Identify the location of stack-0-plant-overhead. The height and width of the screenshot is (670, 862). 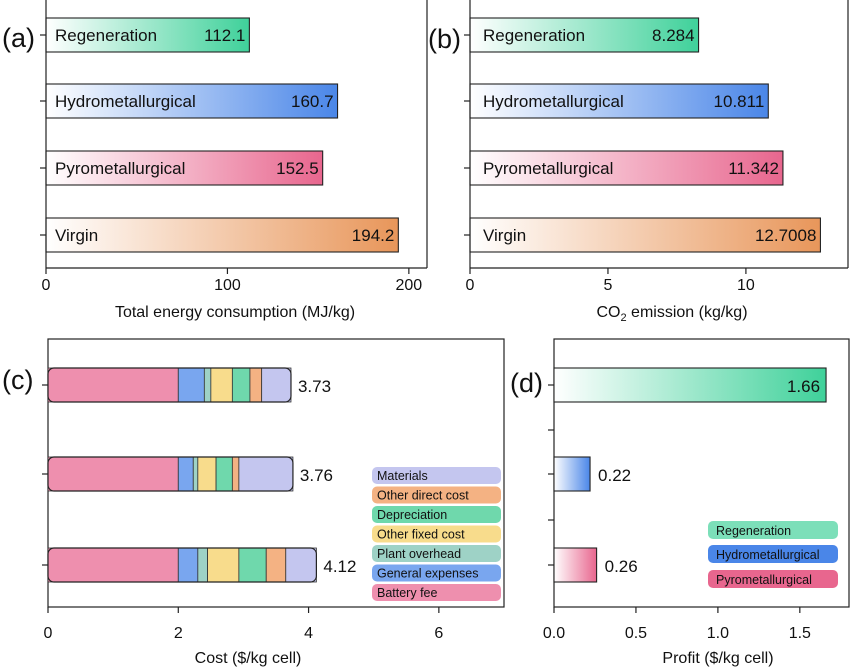
(207, 385).